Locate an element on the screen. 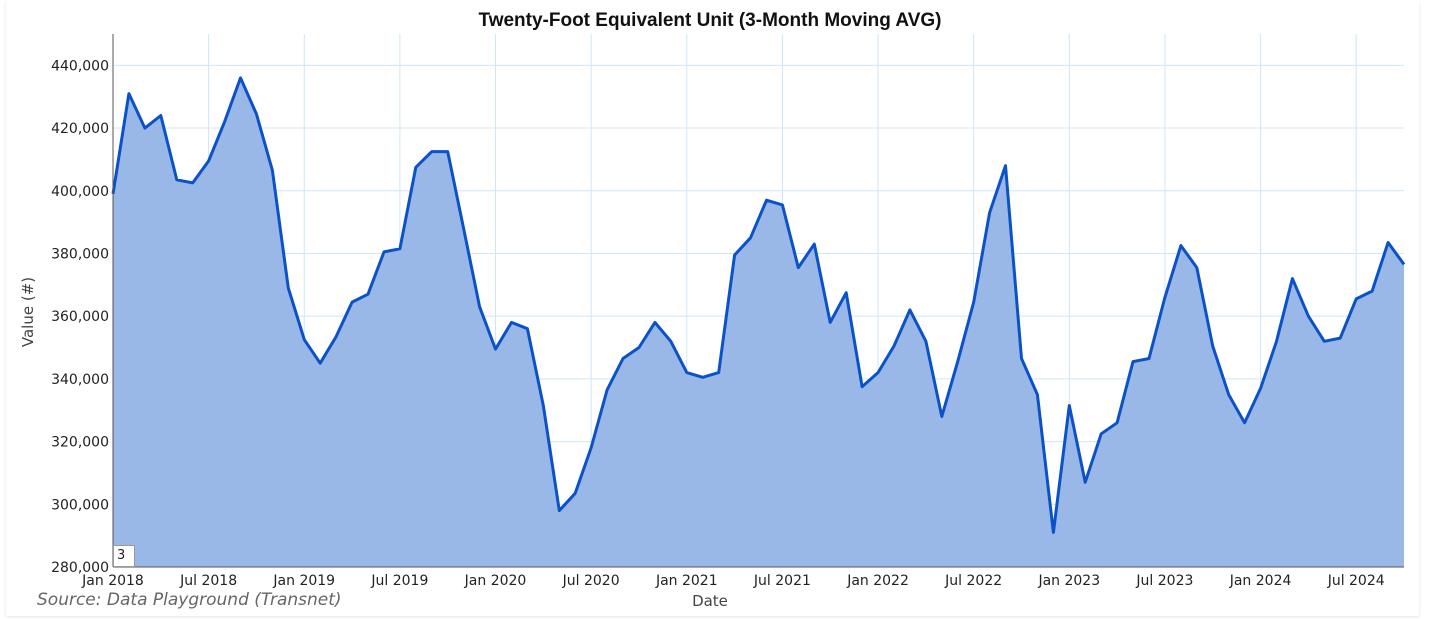 This screenshot has width=1431, height=619. moving-average-window-input: 3 is located at coordinates (124, 556).